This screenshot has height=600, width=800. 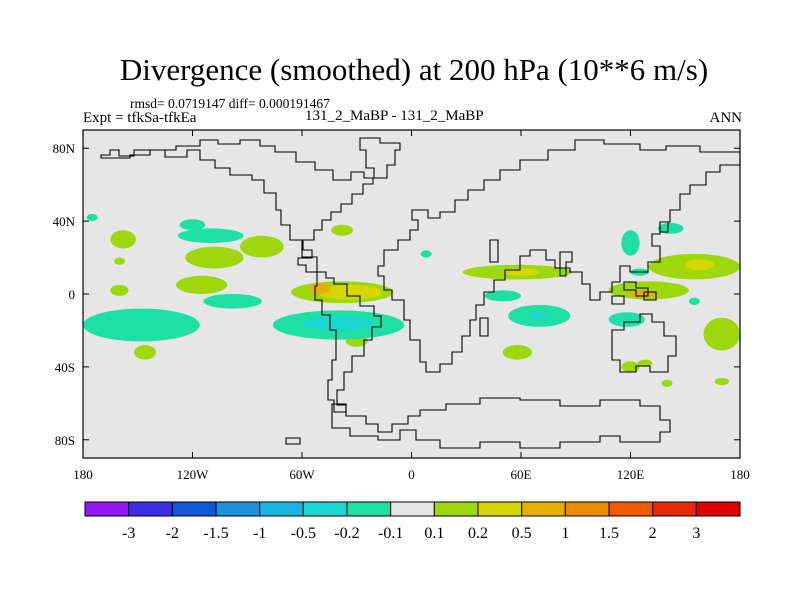 I want to click on coastline-india, so click(x=566, y=264).